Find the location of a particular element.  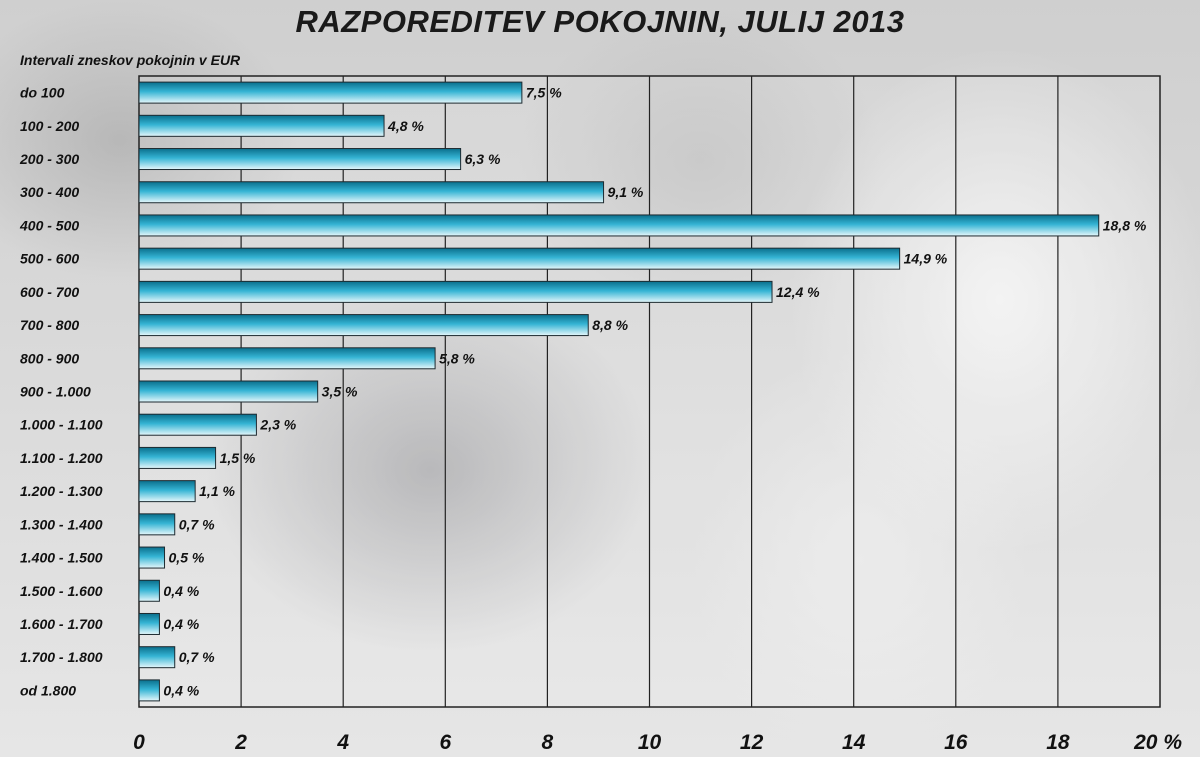

x-tick-label: 0 is located at coordinates (139, 742).